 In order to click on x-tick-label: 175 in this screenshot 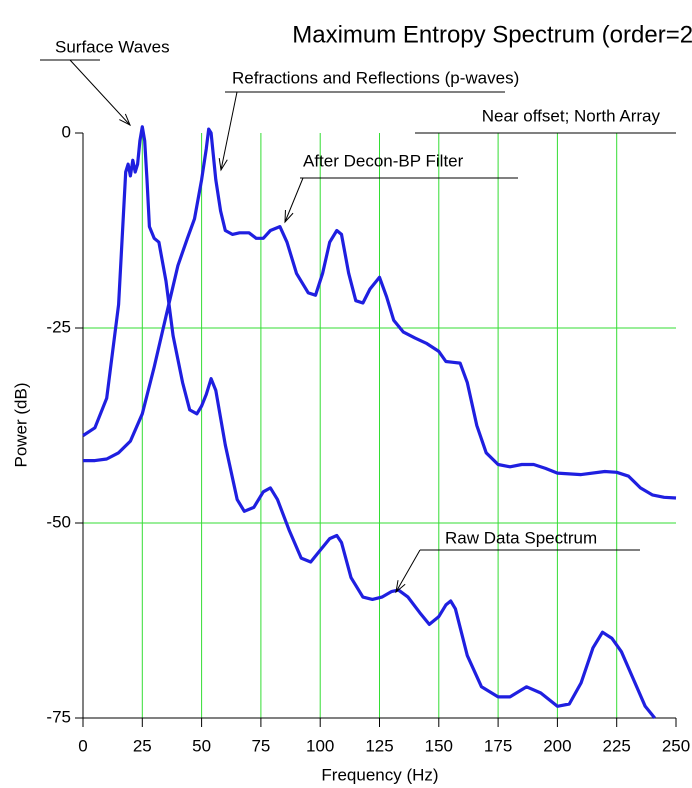, I will do `click(498, 745)`.